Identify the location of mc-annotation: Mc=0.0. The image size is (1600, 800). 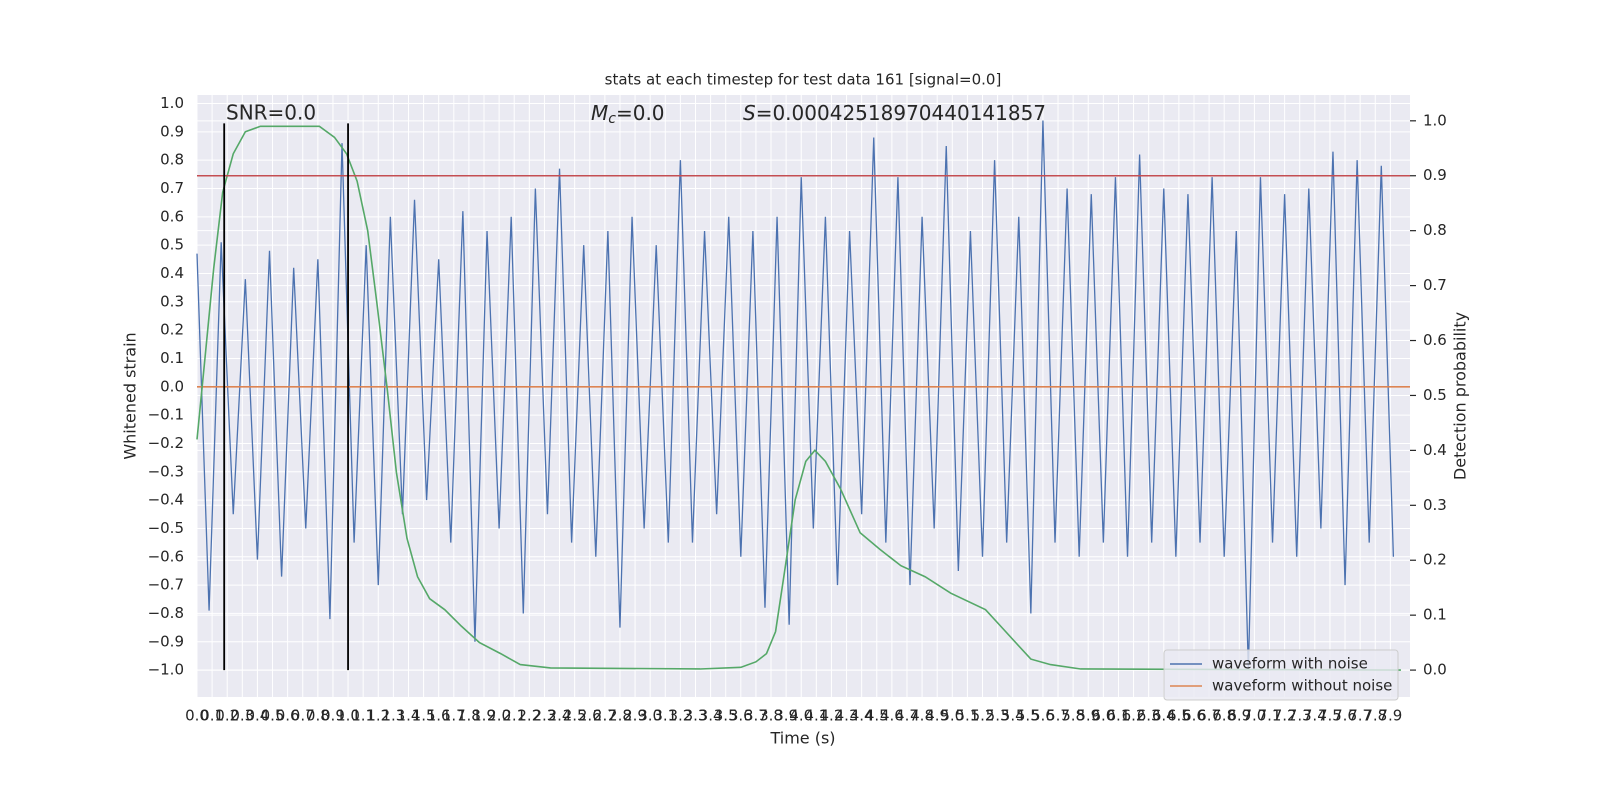
(628, 114).